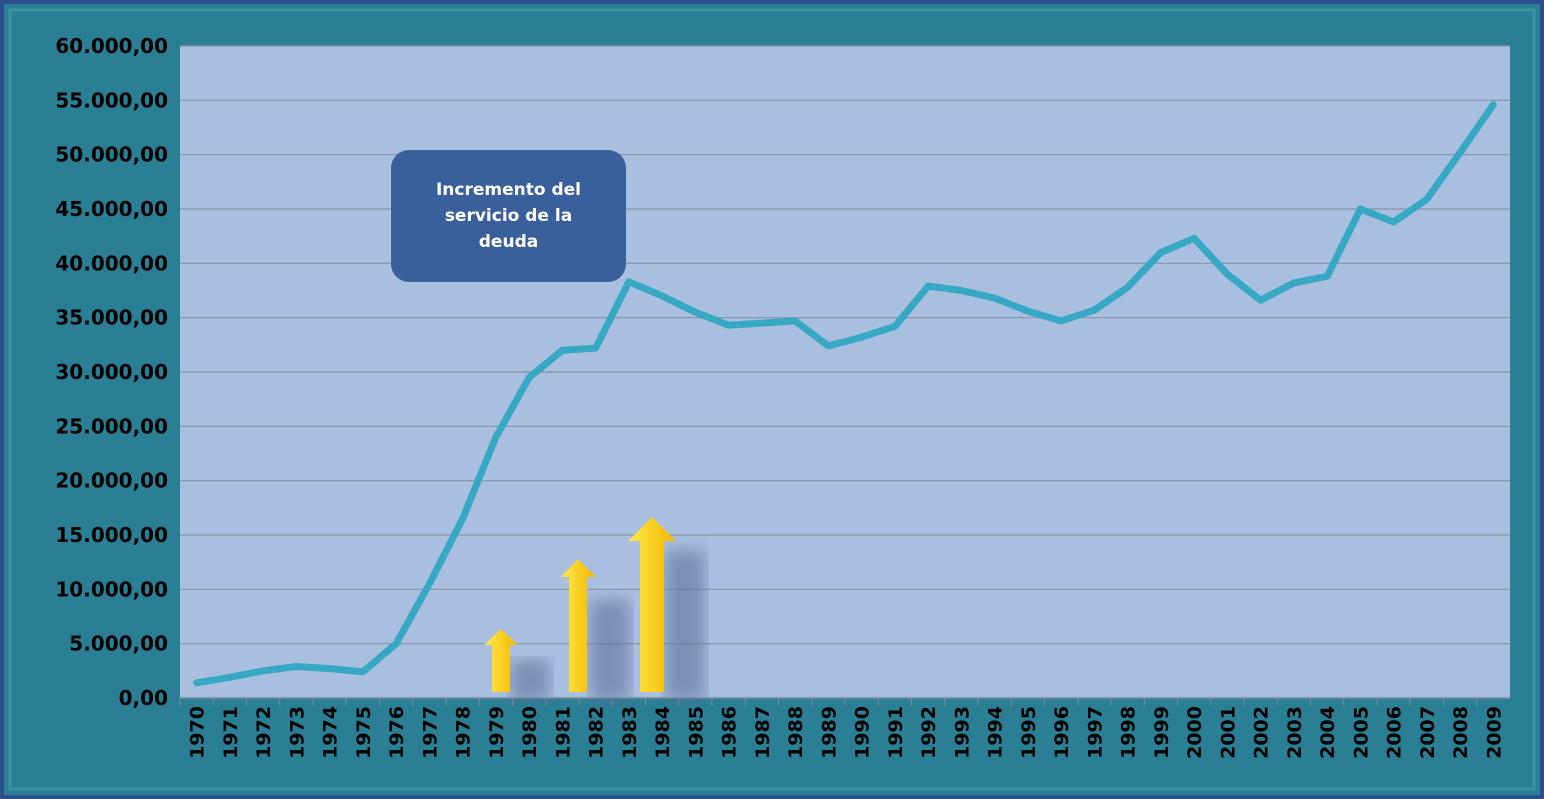 The height and width of the screenshot is (799, 1544). I want to click on x-tick-label: 2001, so click(1228, 732).